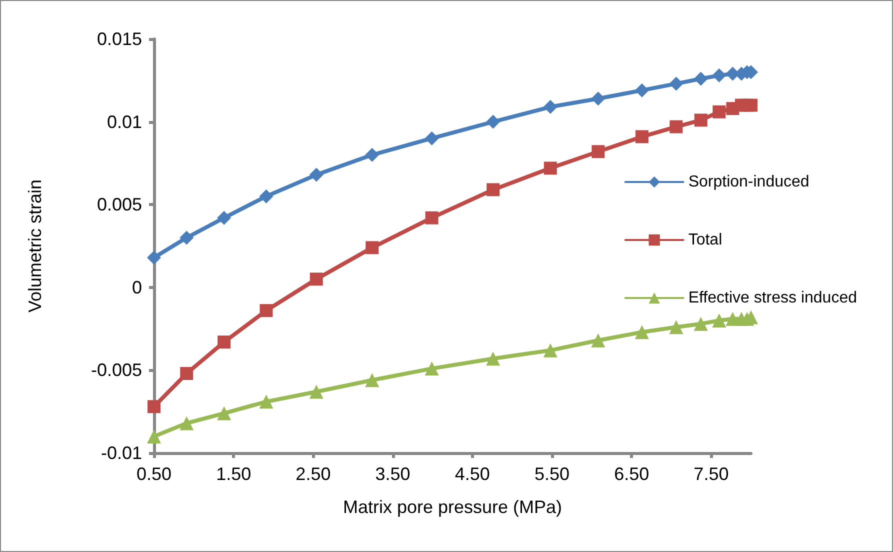 The image size is (893, 552). Describe the element at coordinates (119, 204) in the screenshot. I see `y-tick-label: 0.005` at that location.